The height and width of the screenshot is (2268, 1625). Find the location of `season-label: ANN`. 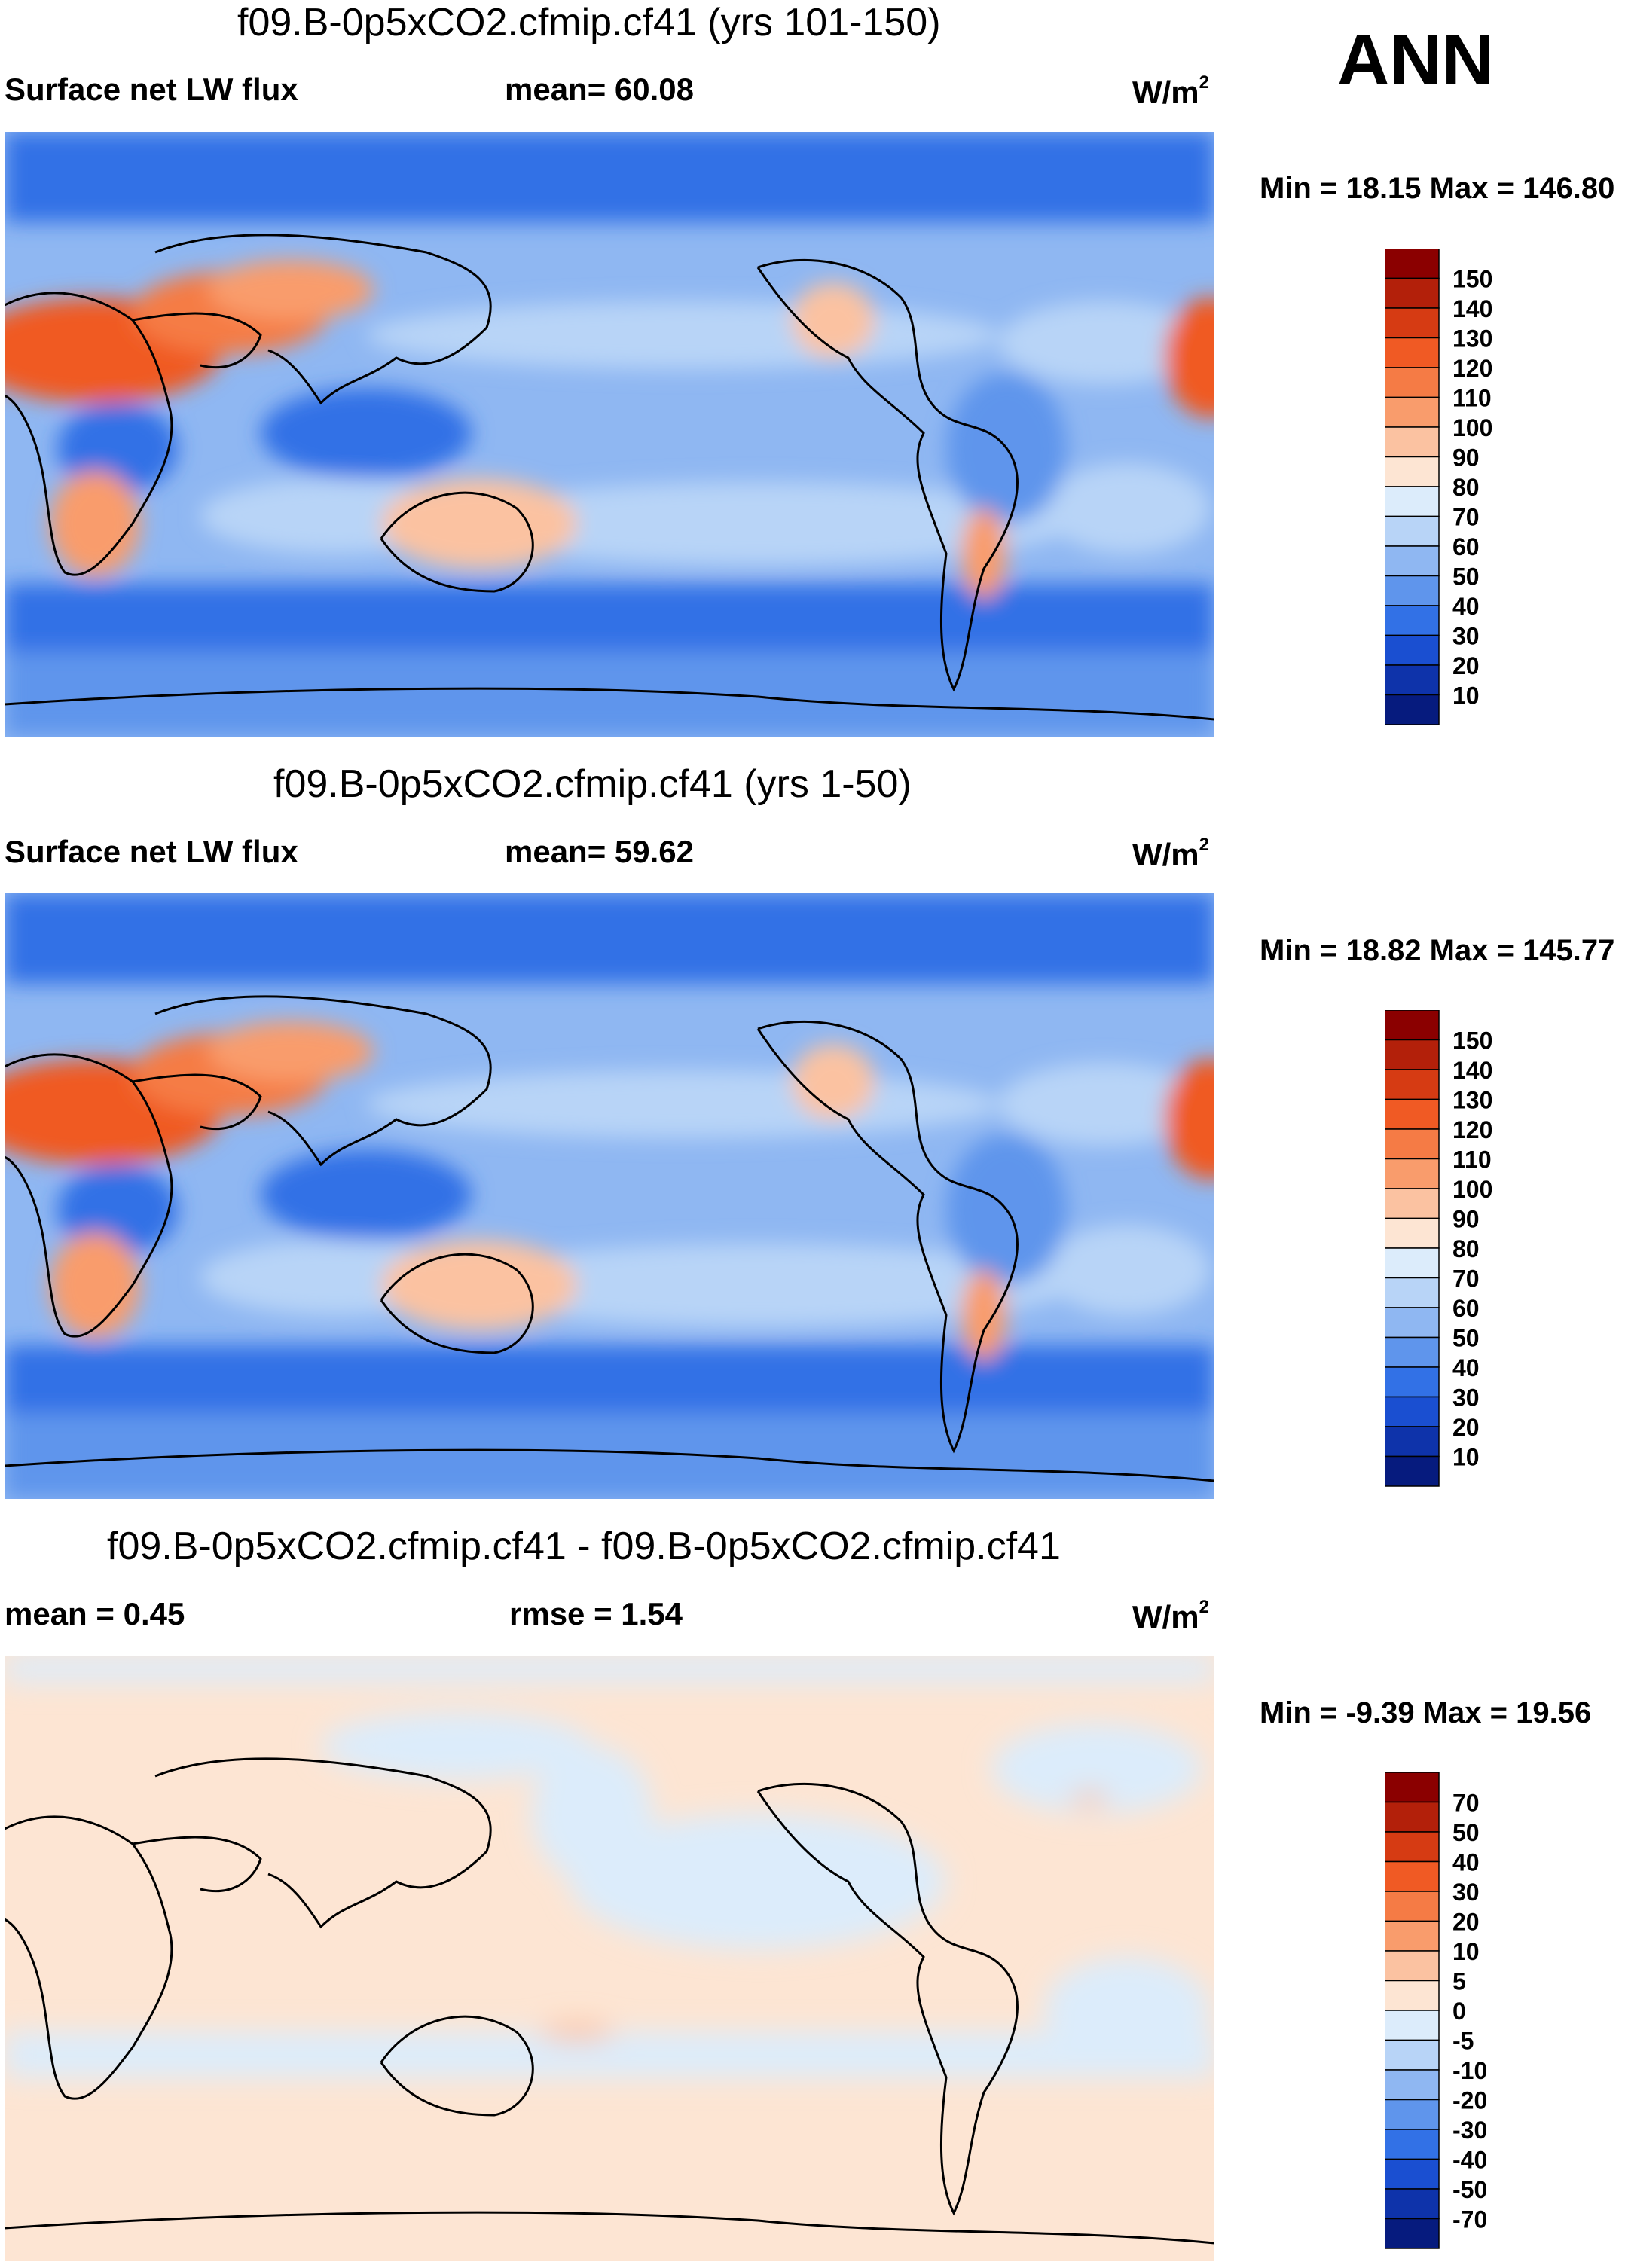

season-label: ANN is located at coordinates (1415, 60).